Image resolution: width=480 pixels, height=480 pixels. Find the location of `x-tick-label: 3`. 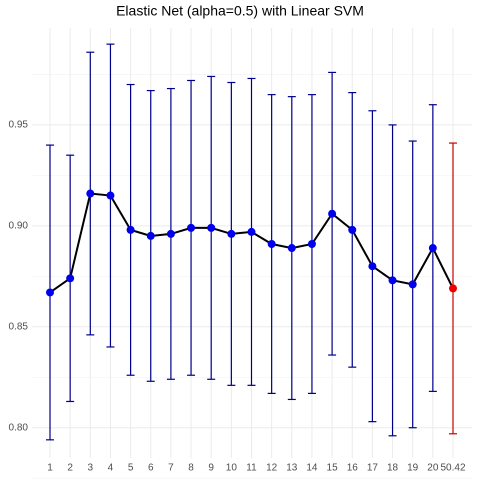

x-tick-label: 3 is located at coordinates (91, 468).